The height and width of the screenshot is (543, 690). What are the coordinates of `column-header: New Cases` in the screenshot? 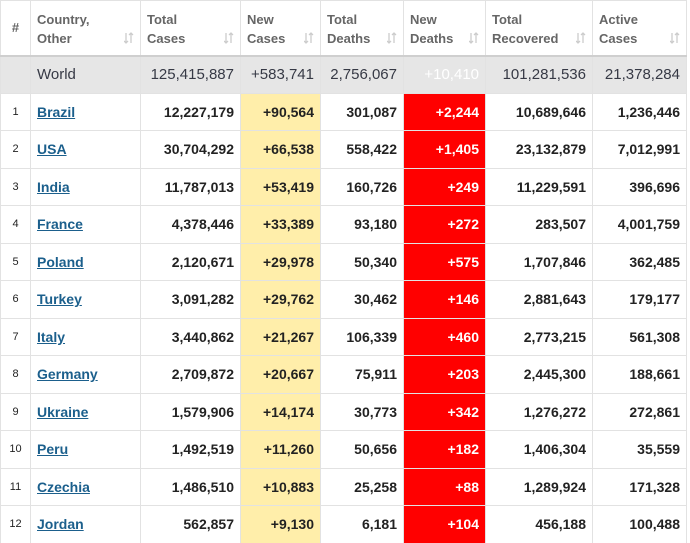 It's located at (280, 28).